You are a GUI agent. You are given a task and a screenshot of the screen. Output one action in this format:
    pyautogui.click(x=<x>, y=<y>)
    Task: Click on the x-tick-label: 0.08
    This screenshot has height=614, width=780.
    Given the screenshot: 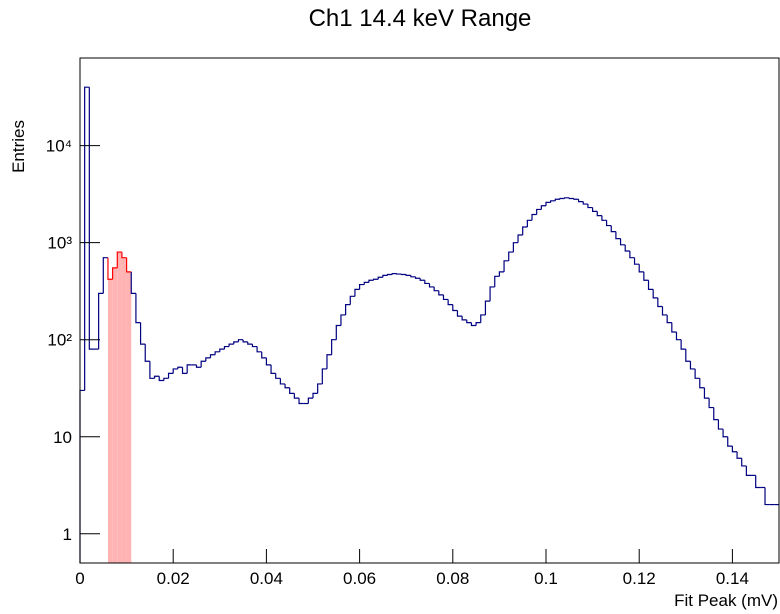 What is the action you would take?
    pyautogui.click(x=452, y=578)
    